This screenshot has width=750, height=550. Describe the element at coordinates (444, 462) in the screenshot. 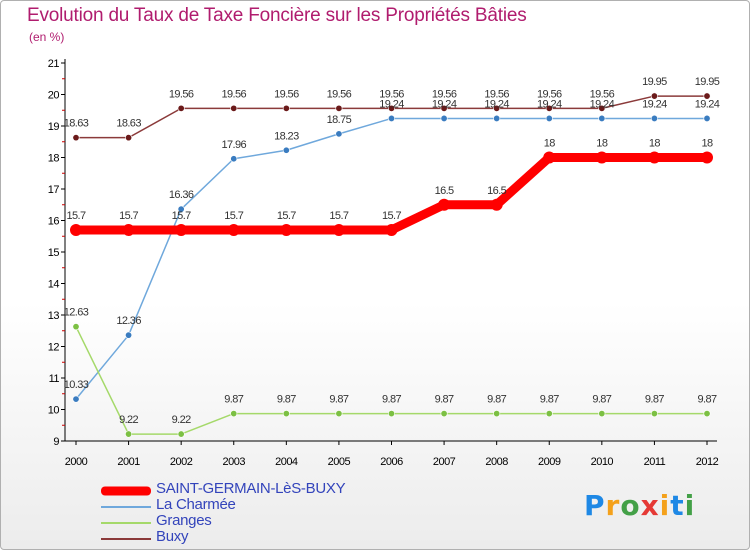

I see `x-tick-label: 2007` at that location.